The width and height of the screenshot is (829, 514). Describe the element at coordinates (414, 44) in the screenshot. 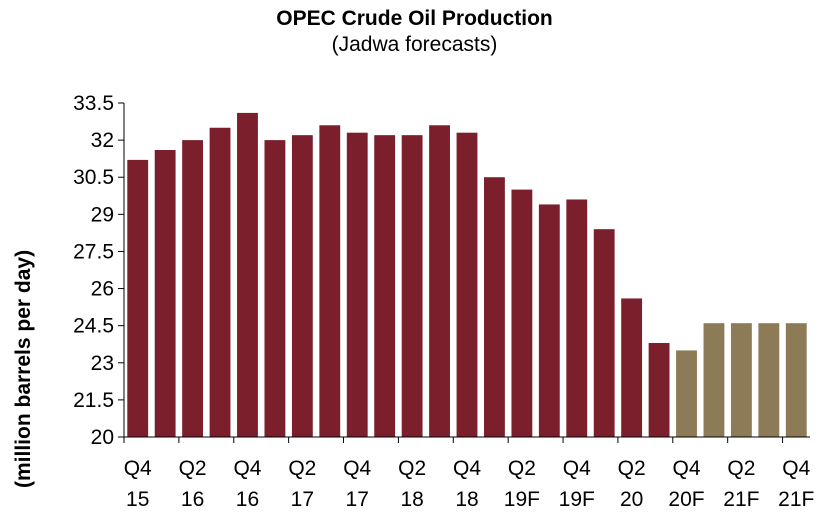

I see `chart-subtitle: (Jadwa forecasts)` at that location.